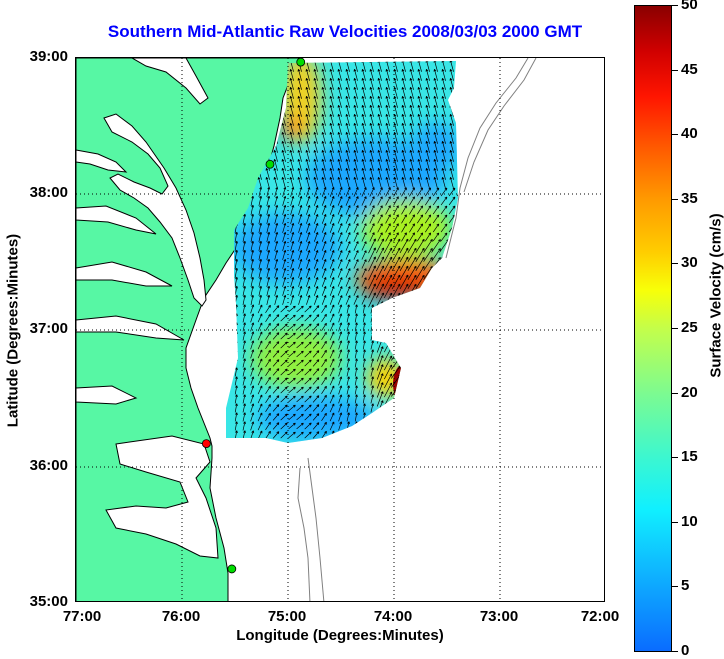 Image resolution: width=724 pixels, height=659 pixels. I want to click on colorbar-title: Surface Velocity (cm/s), so click(715, 295).